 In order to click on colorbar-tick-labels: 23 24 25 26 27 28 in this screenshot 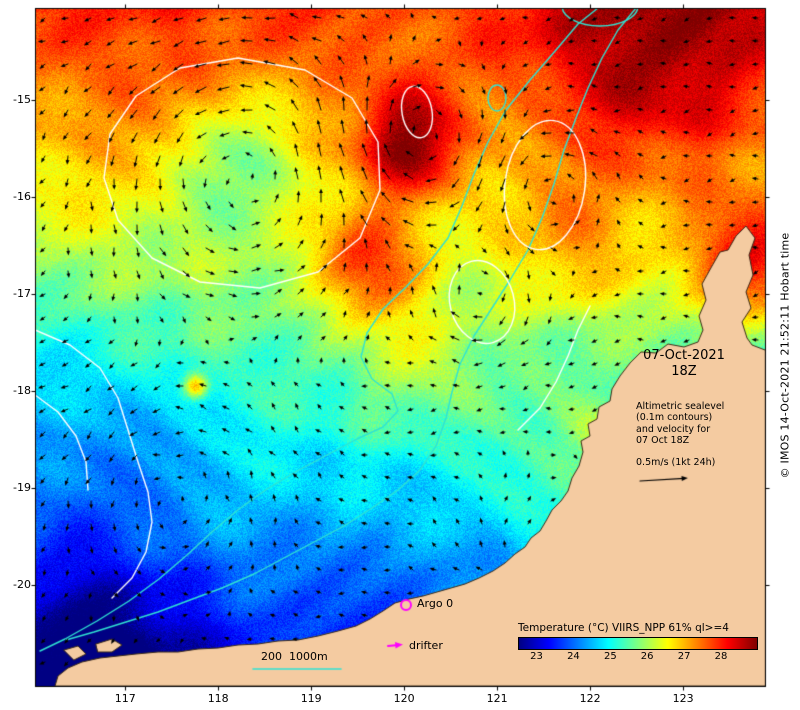, I will do `click(638, 657)`.